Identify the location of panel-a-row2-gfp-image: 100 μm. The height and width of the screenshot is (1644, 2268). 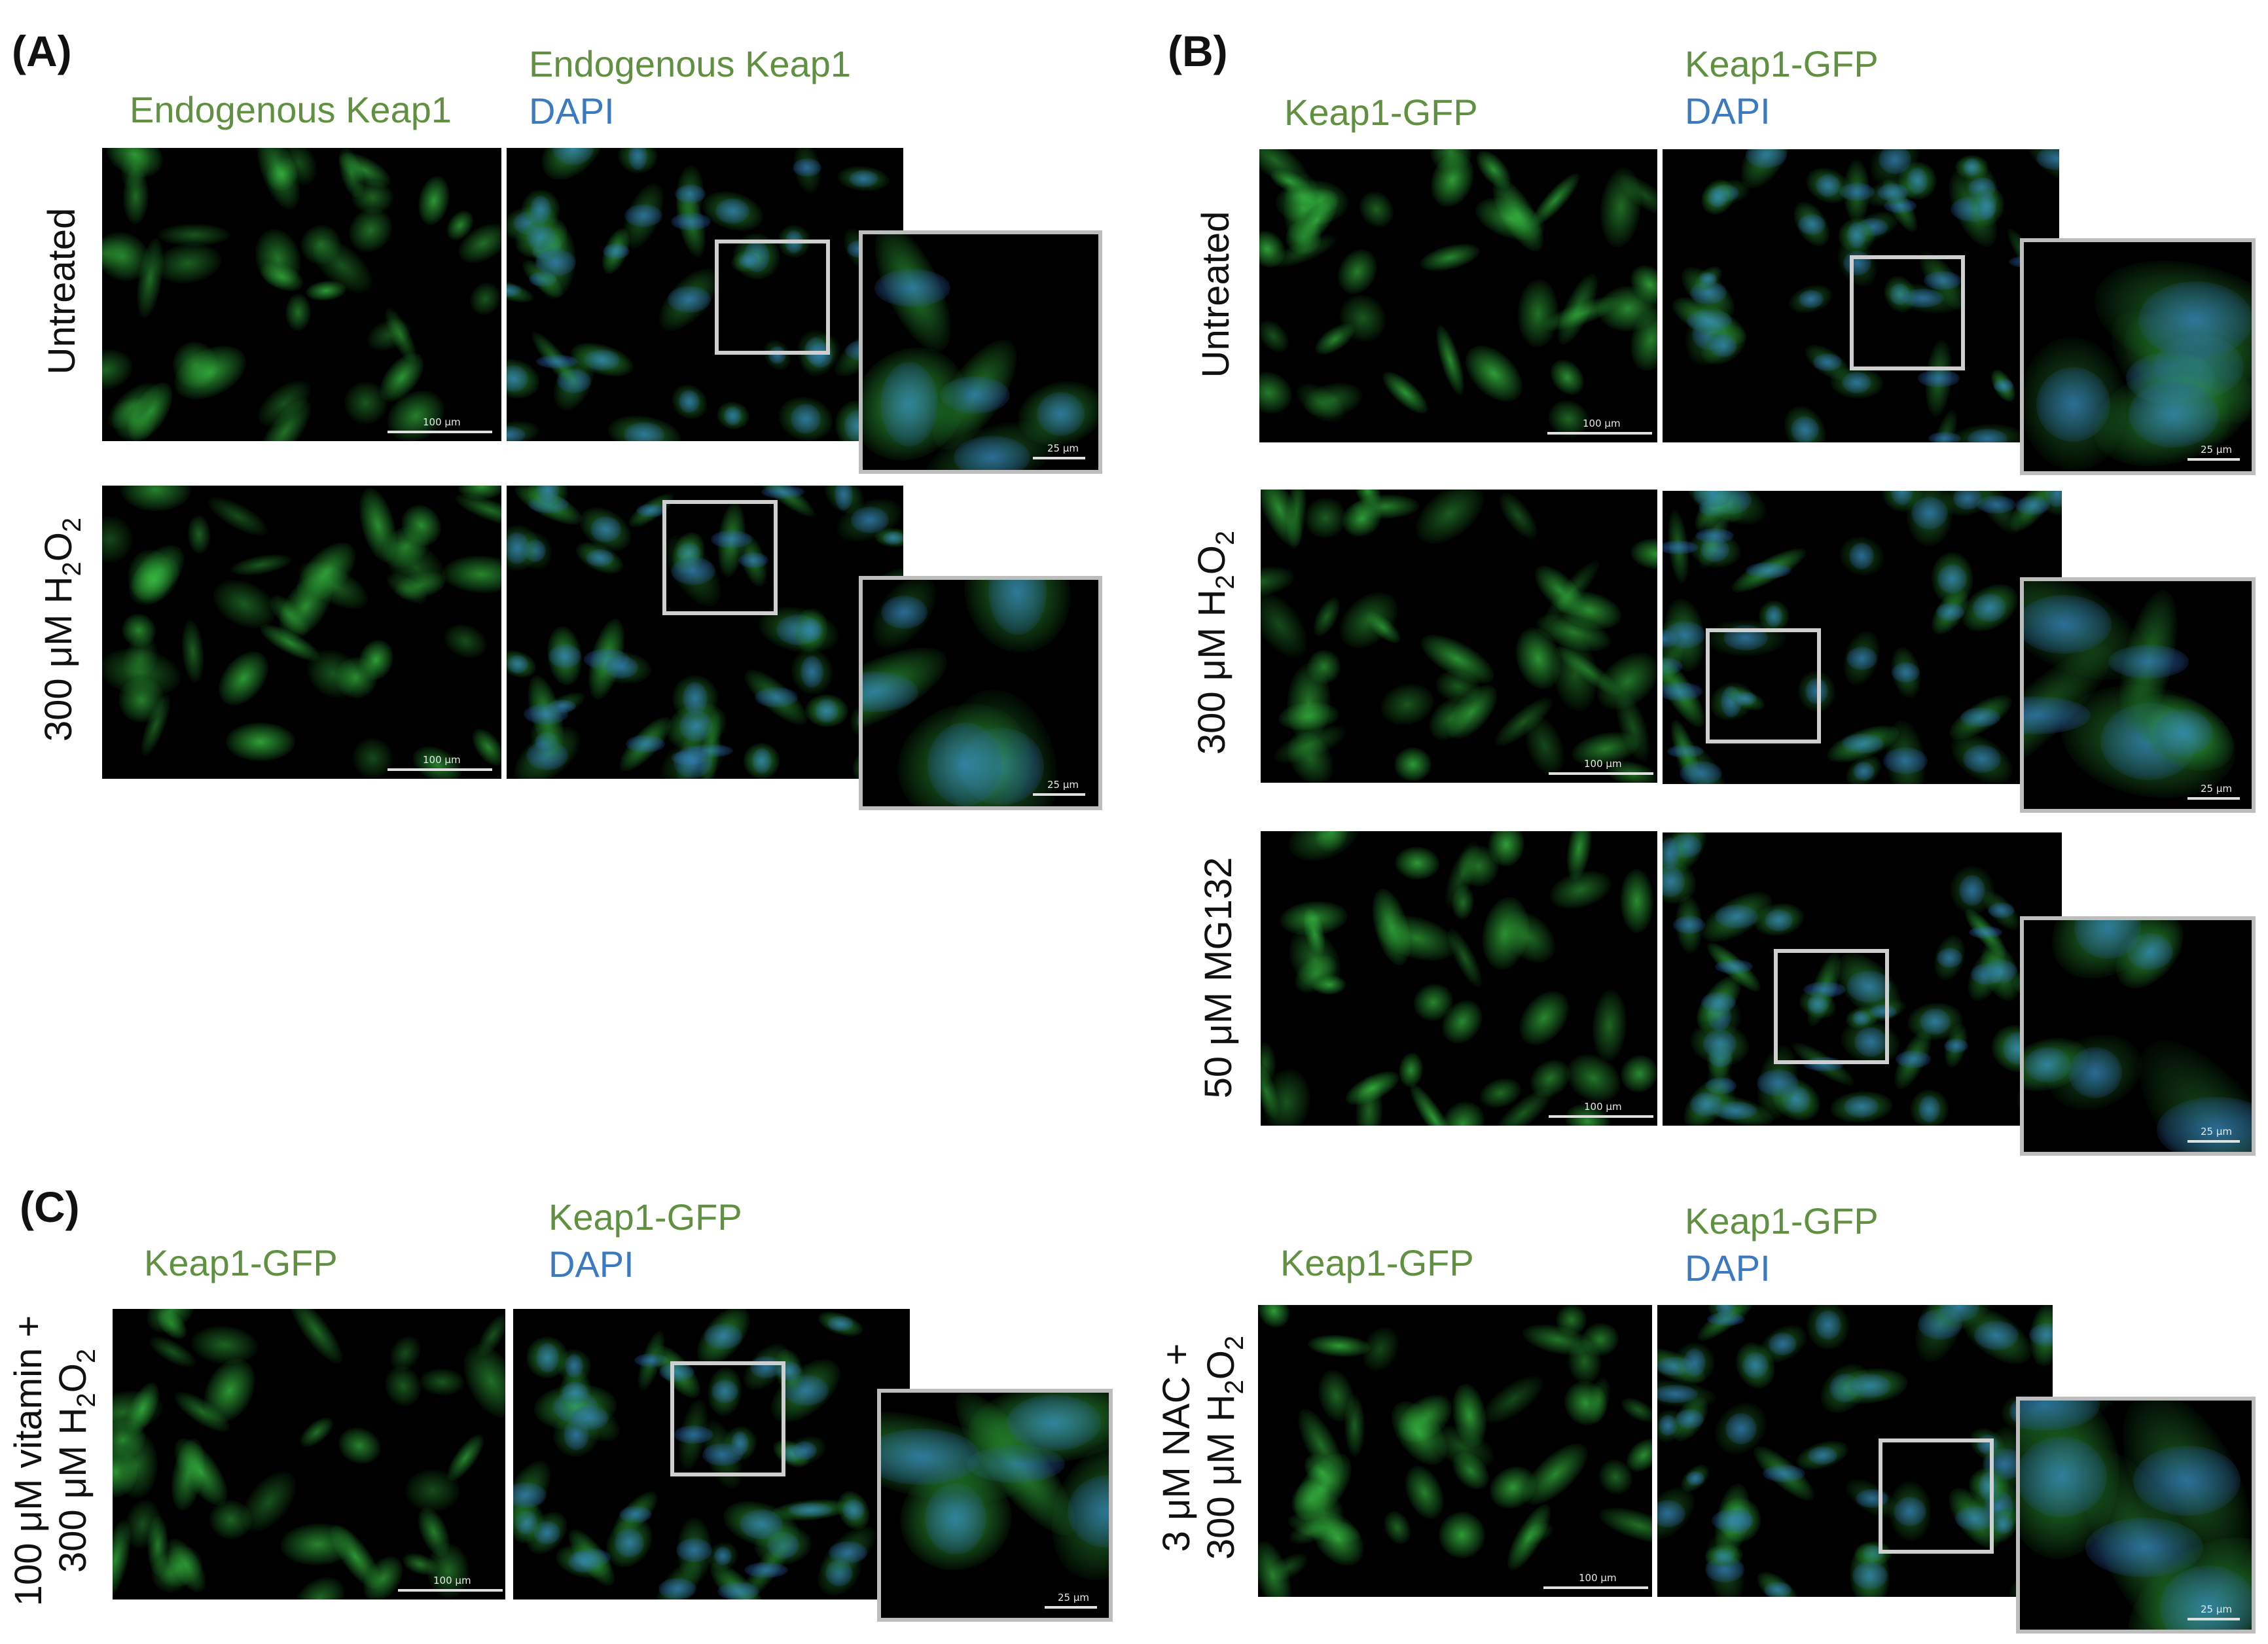
(301, 632).